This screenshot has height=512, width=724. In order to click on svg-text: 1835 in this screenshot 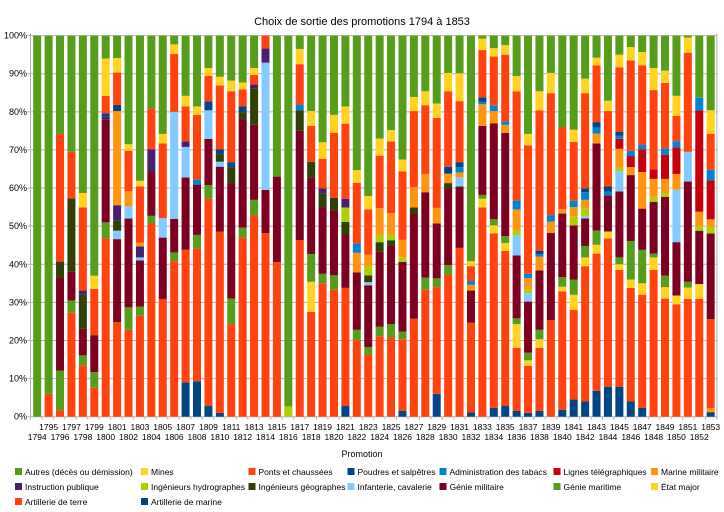, I will do `click(505, 427)`.